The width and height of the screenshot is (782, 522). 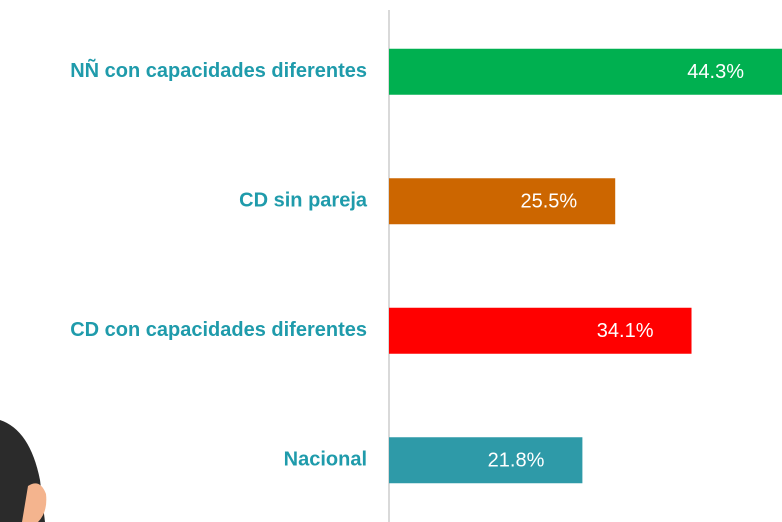 I want to click on value-label: 21.8%, so click(x=516, y=461).